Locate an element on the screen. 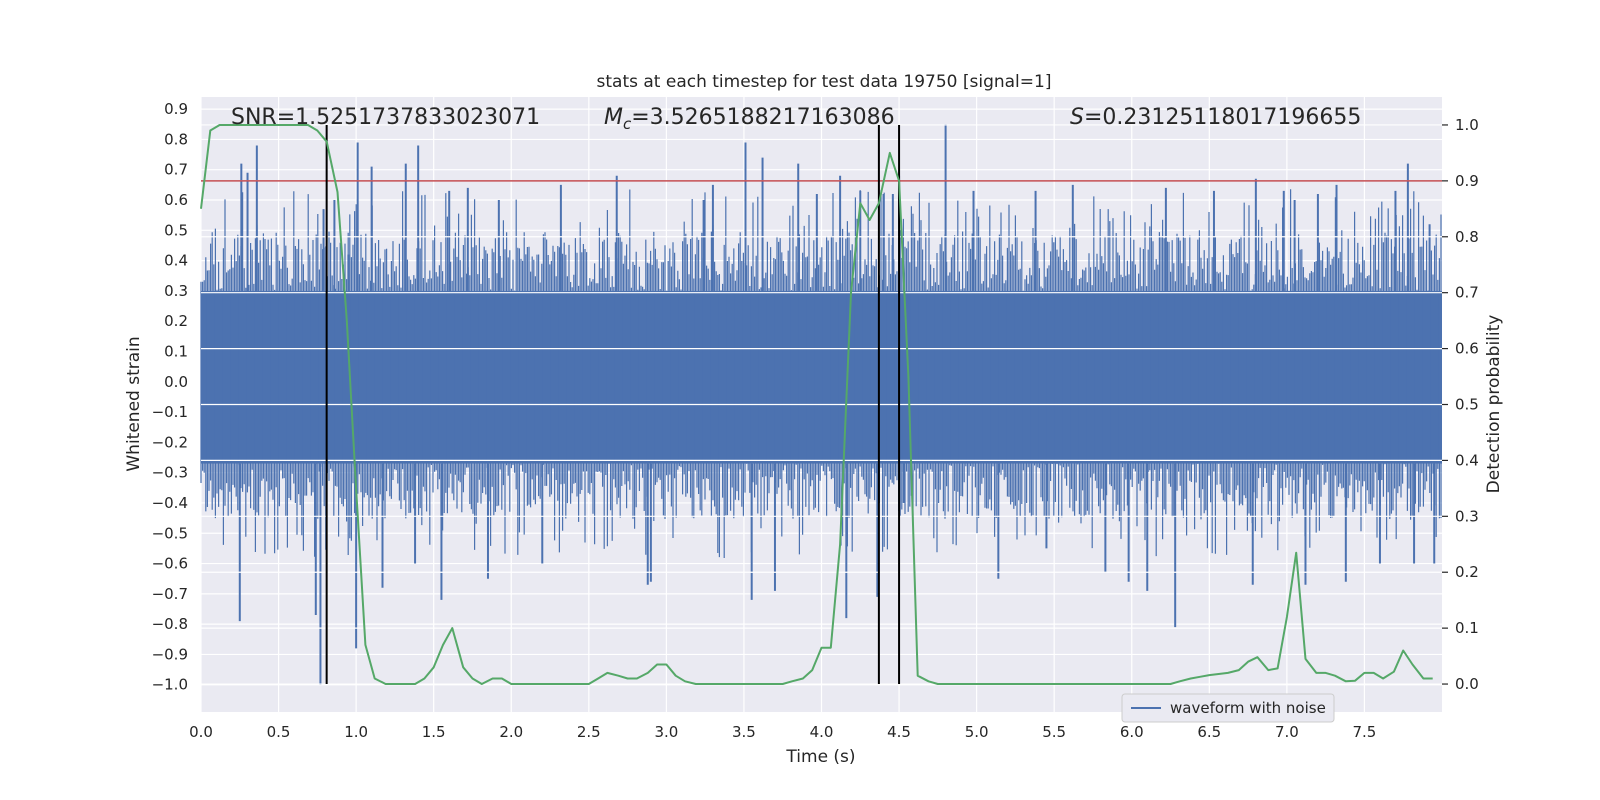  y-tick-label: 0.9 is located at coordinates (176, 109).